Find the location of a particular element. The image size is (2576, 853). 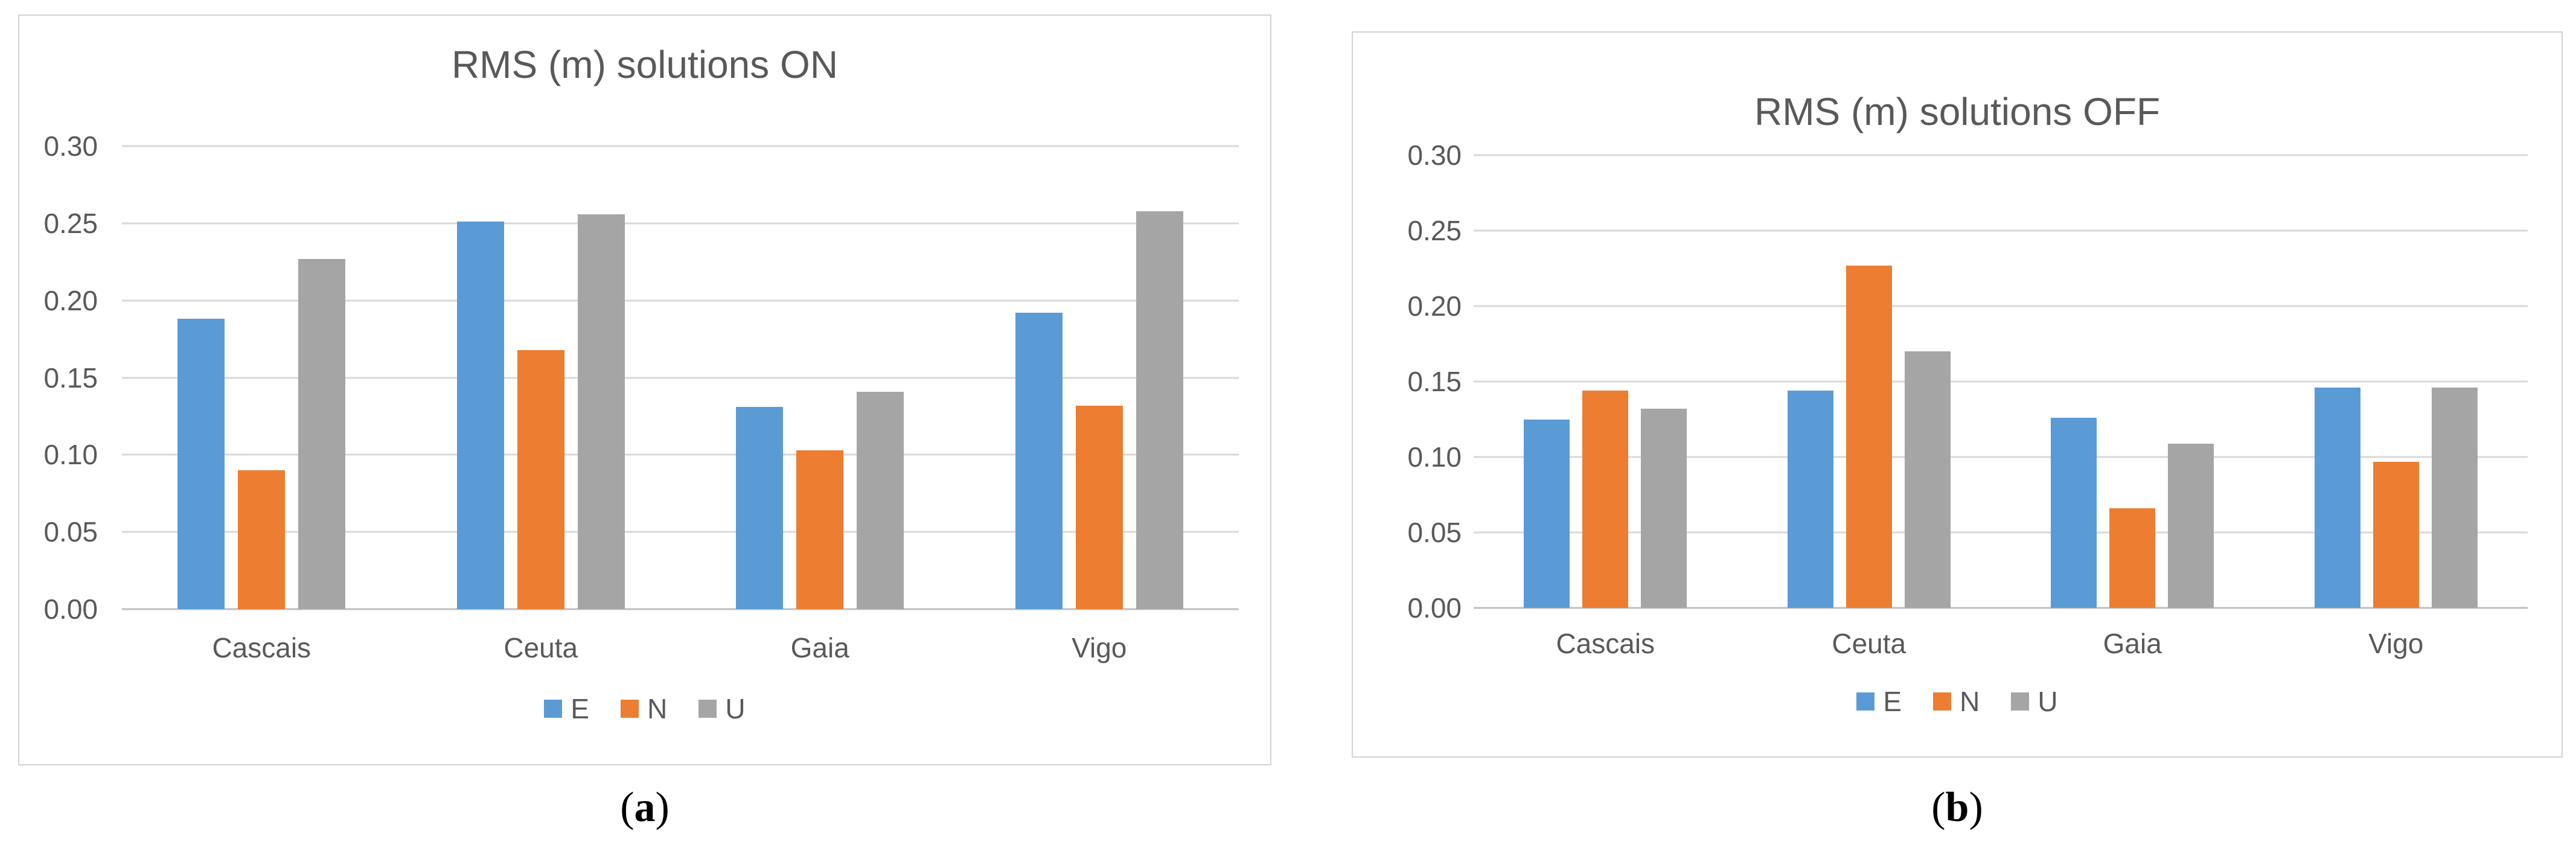

caption-letter: a is located at coordinates (645, 807).